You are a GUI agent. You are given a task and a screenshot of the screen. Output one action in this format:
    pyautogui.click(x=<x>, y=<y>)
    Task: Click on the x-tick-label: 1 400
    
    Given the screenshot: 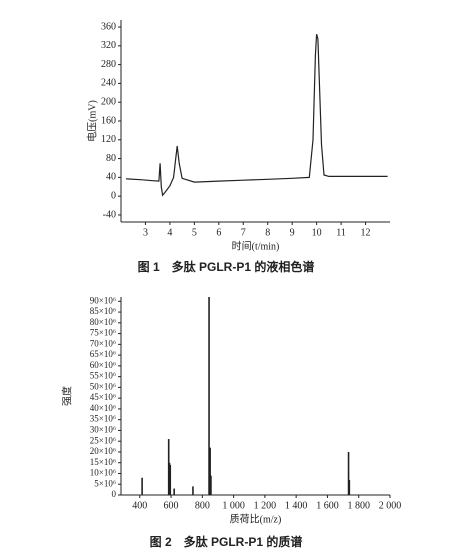 What is the action you would take?
    pyautogui.click(x=296, y=505)
    